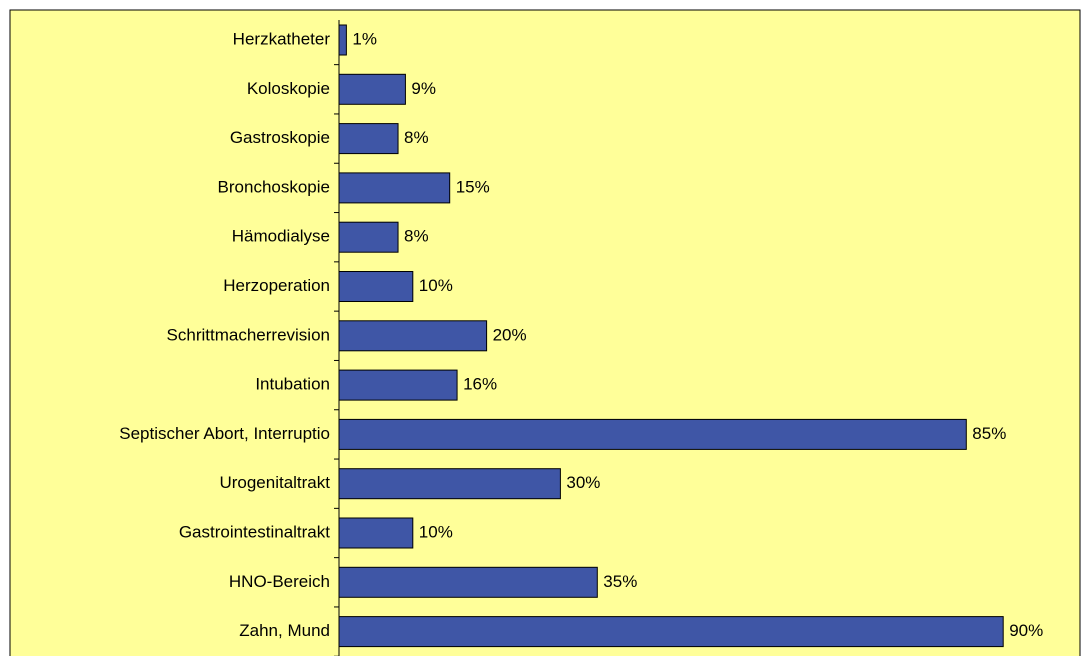 Image resolution: width=1088 pixels, height=656 pixels. Describe the element at coordinates (989, 433) in the screenshot. I see `data-label: 85%` at that location.